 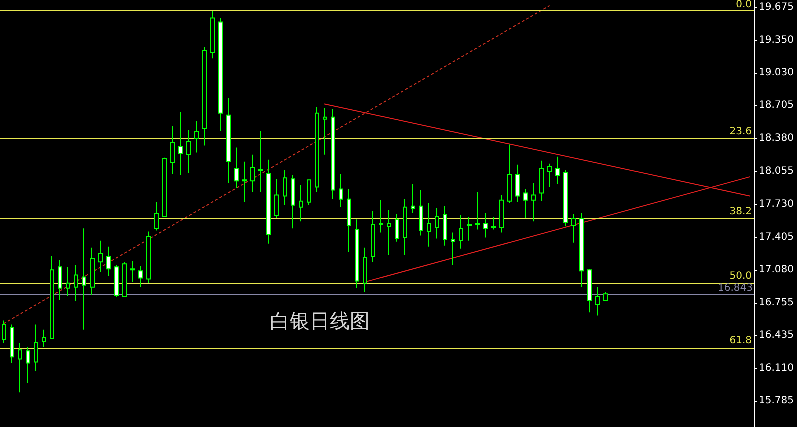 What do you see at coordinates (776, 172) in the screenshot?
I see `y-tick-label: 18.055` at bounding box center [776, 172].